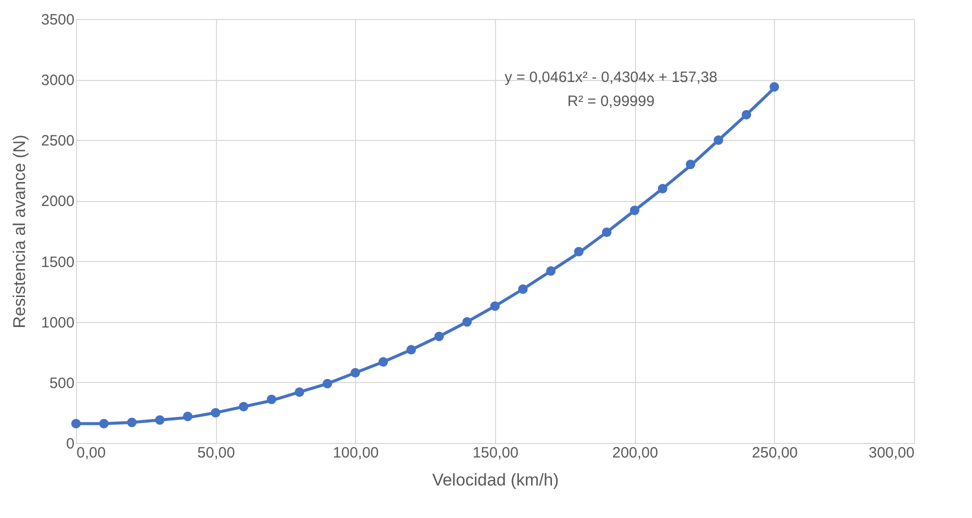  What do you see at coordinates (495, 453) in the screenshot?
I see `x-tick-label: 150,00` at bounding box center [495, 453].